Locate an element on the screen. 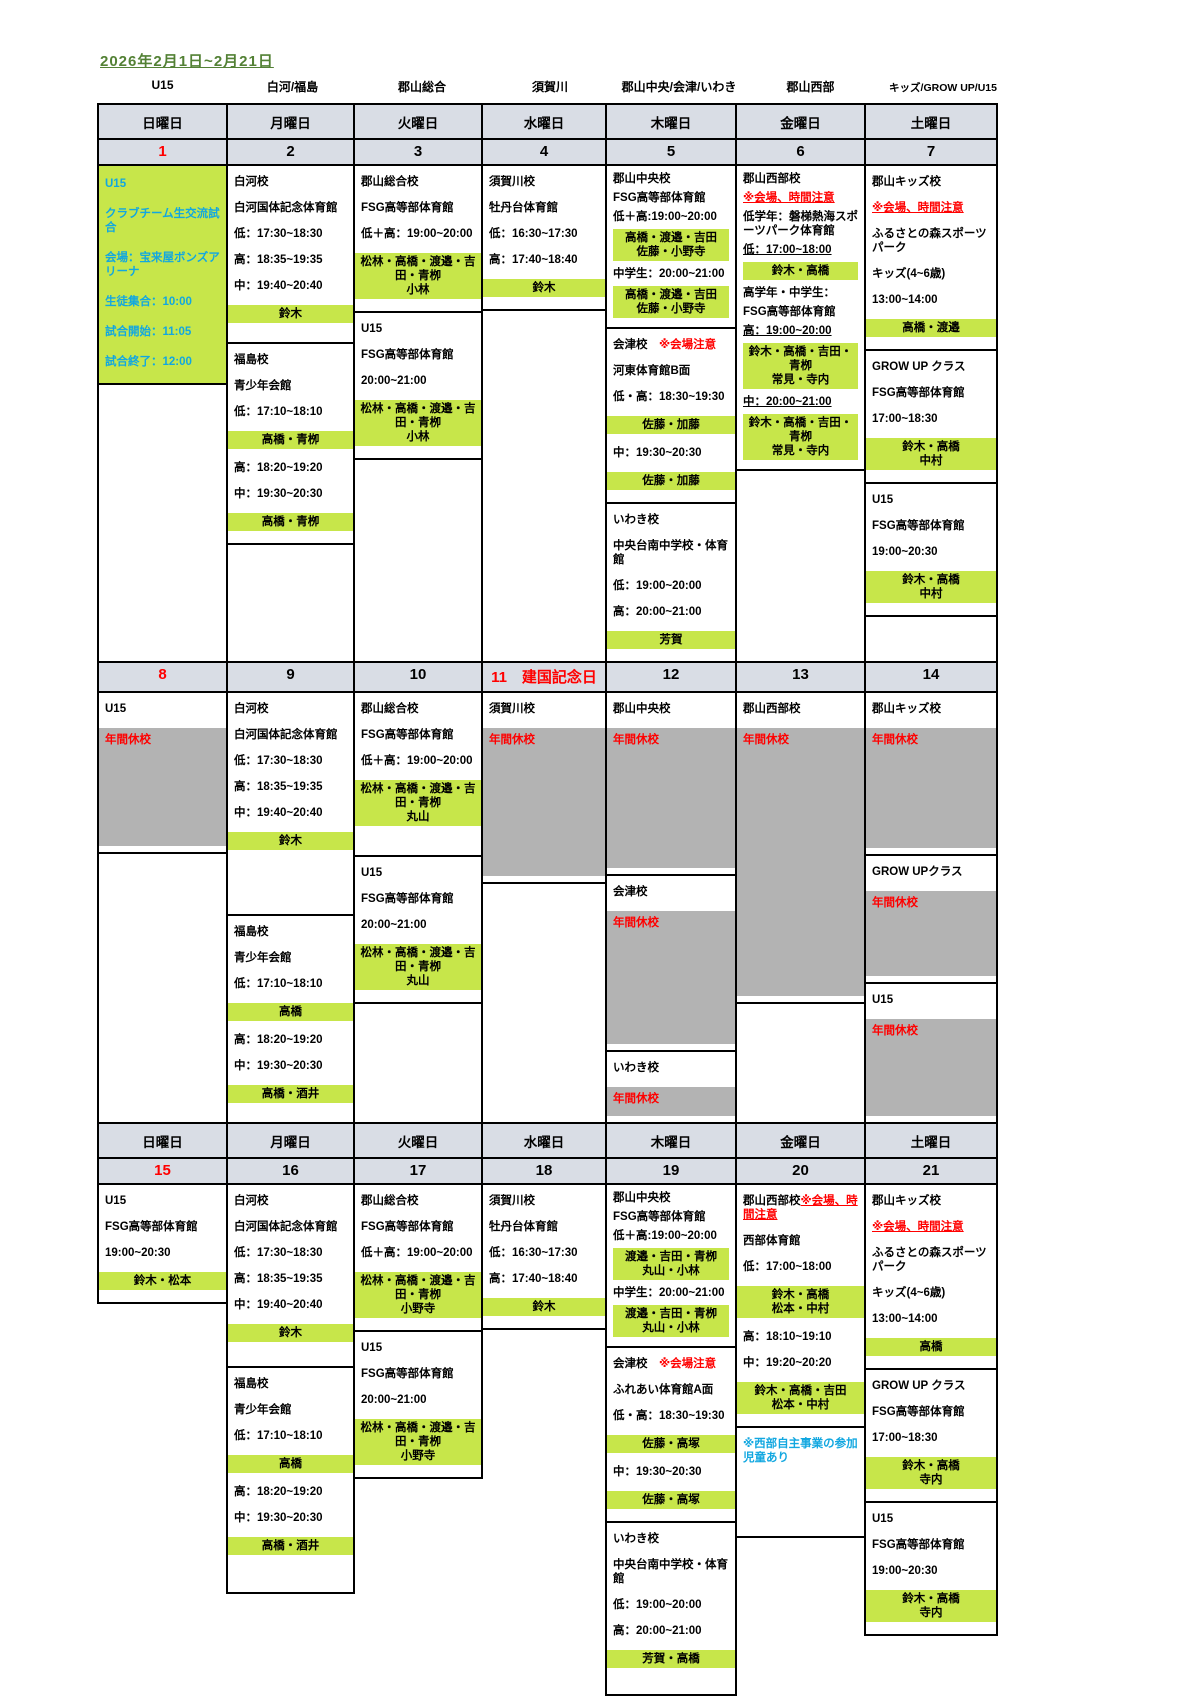 This screenshot has width=1200, height=1697. date-cell: 9 is located at coordinates (290, 677).